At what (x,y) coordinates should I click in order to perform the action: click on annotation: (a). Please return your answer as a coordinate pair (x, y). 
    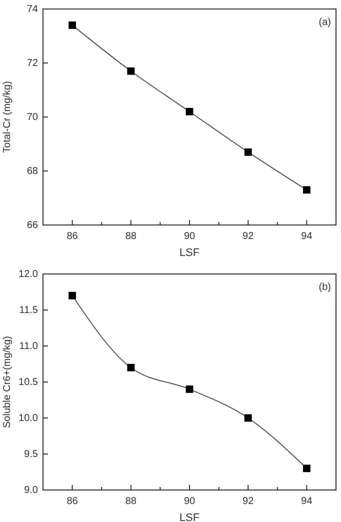
    Looking at the image, I should click on (324, 22).